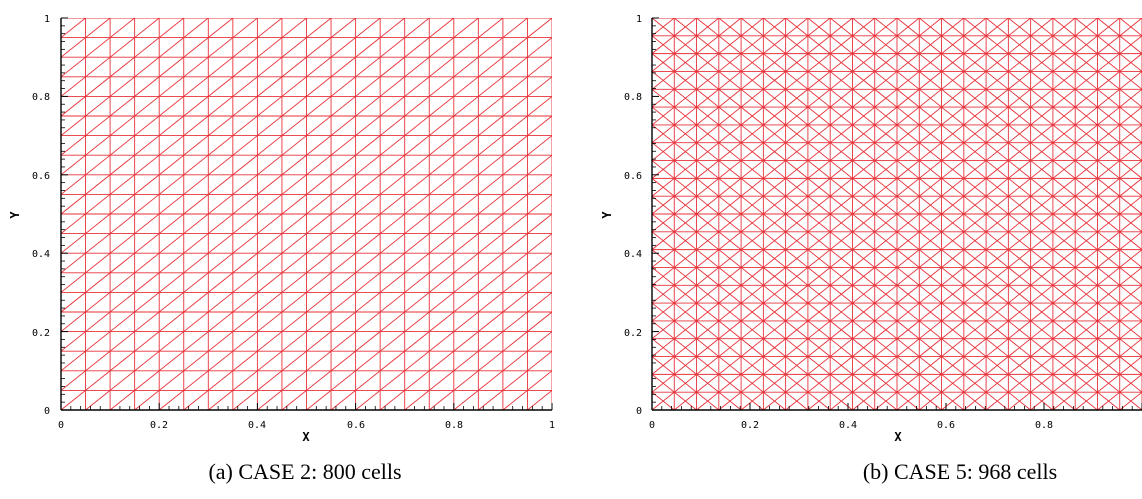  I want to click on ytick-label-b-3: 0.6, so click(633, 176).